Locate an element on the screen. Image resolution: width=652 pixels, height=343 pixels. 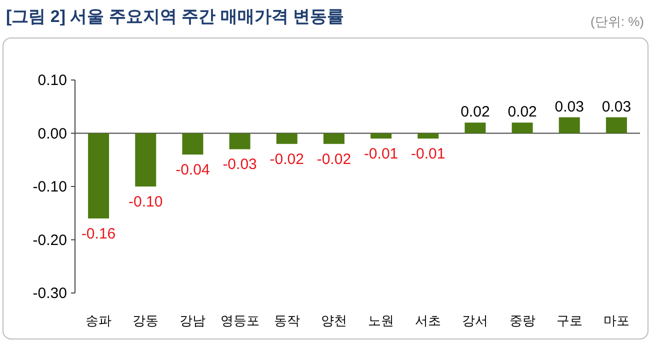
x-tick-label: 마포 is located at coordinates (616, 320).